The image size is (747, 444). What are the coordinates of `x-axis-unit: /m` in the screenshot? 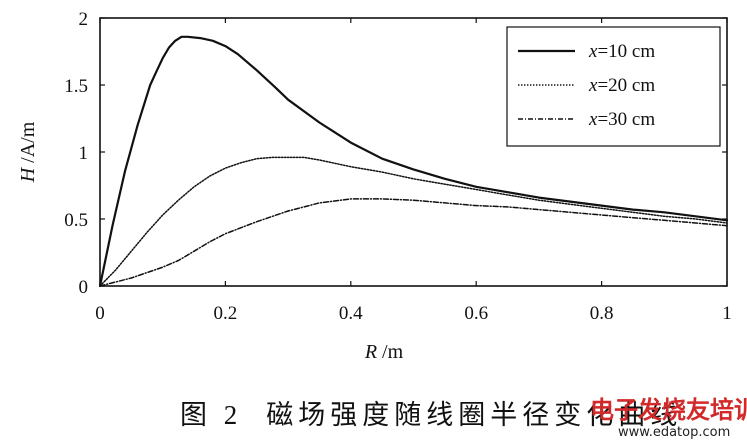 It's located at (390, 352).